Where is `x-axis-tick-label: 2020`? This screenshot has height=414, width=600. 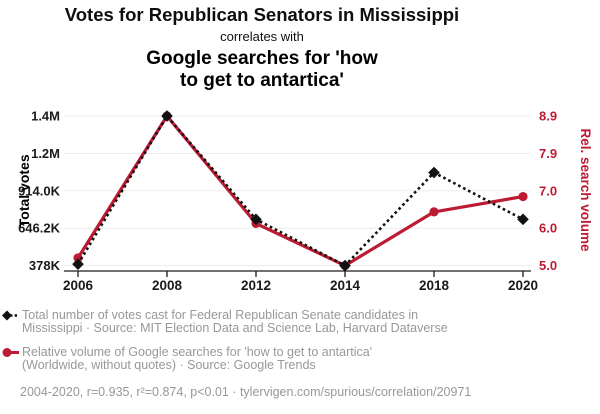
x-axis-tick-label: 2020 is located at coordinates (523, 285).